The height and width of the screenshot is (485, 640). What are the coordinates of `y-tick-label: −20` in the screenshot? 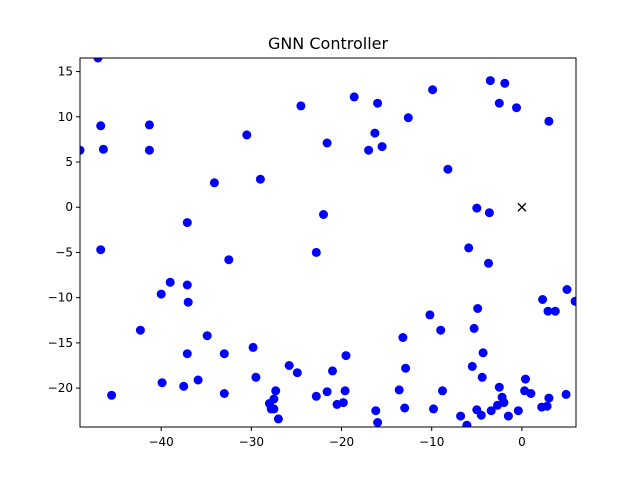 It's located at (60, 388).